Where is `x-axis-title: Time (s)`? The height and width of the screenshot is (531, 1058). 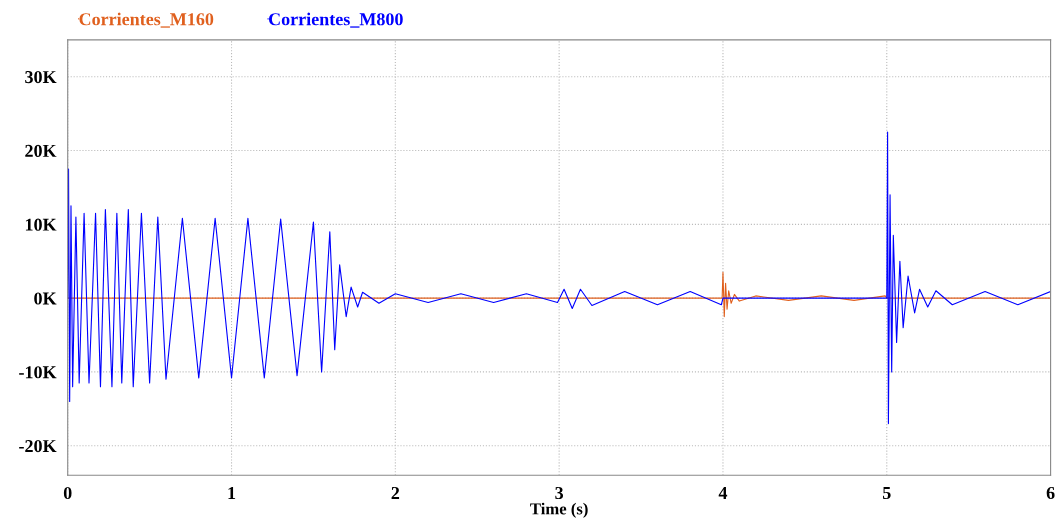
x-axis-title: Time (s) is located at coordinates (559, 510).